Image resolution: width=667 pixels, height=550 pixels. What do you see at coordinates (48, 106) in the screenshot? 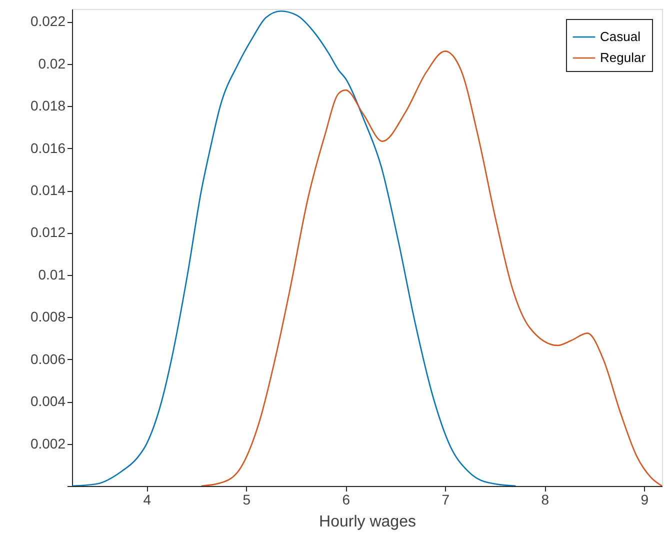
I see `y-tick-label: 0.018` at bounding box center [48, 106].